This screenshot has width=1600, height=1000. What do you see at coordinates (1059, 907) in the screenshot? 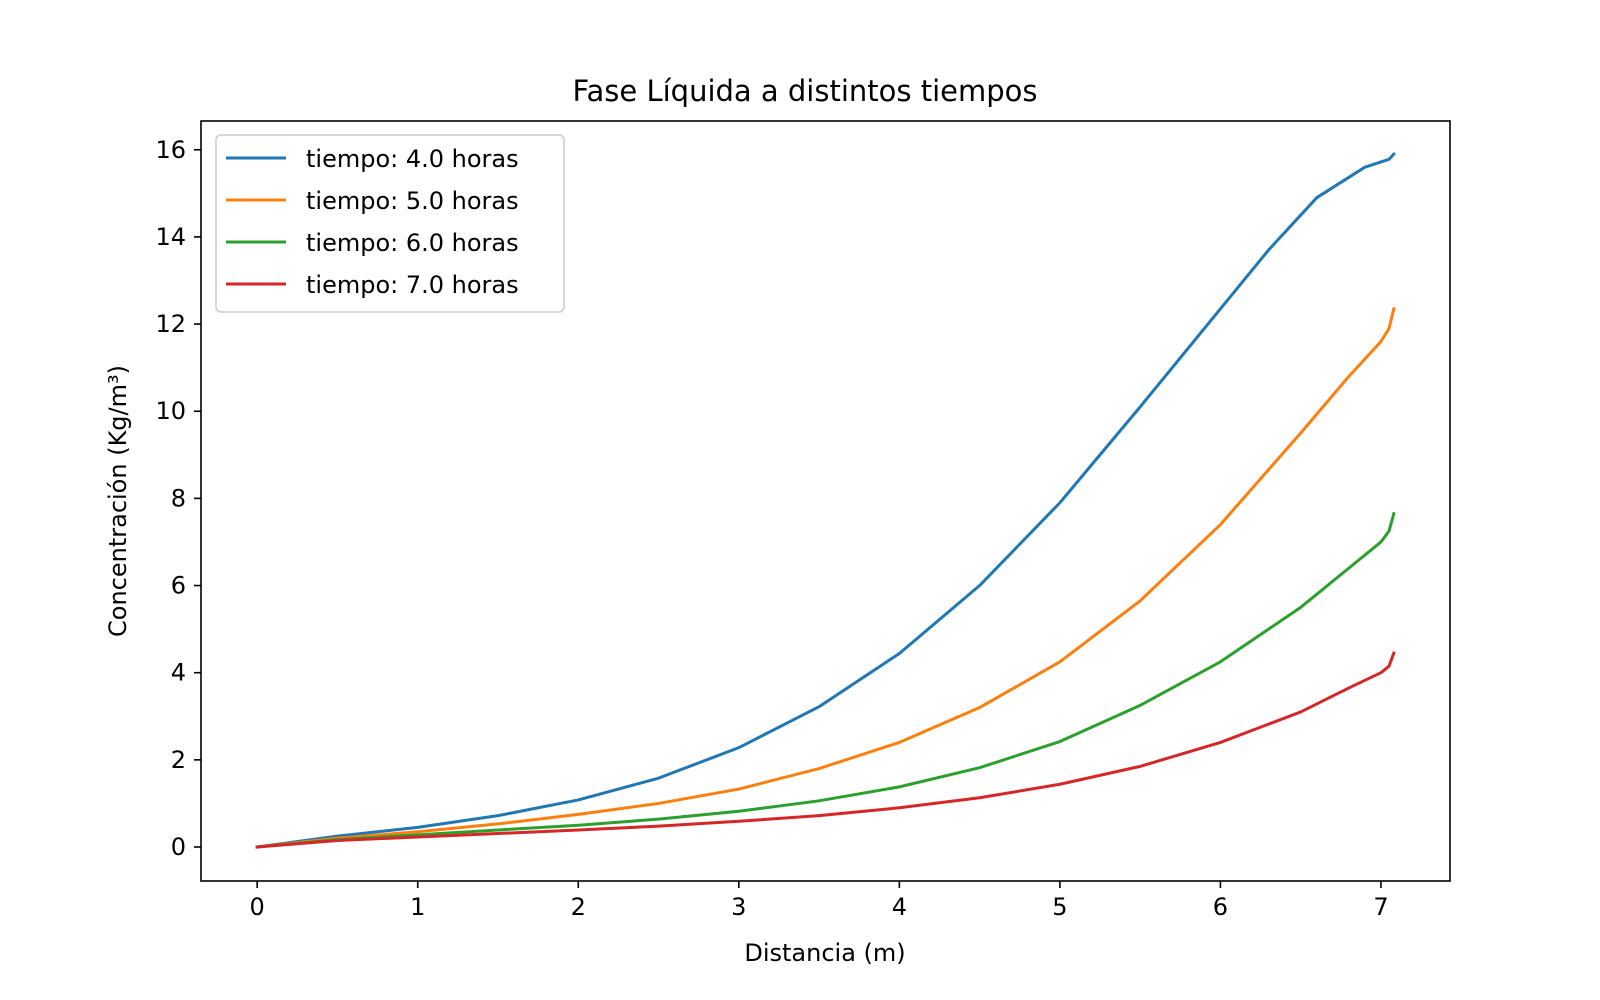
I see `x-tick-label: 5` at bounding box center [1059, 907].